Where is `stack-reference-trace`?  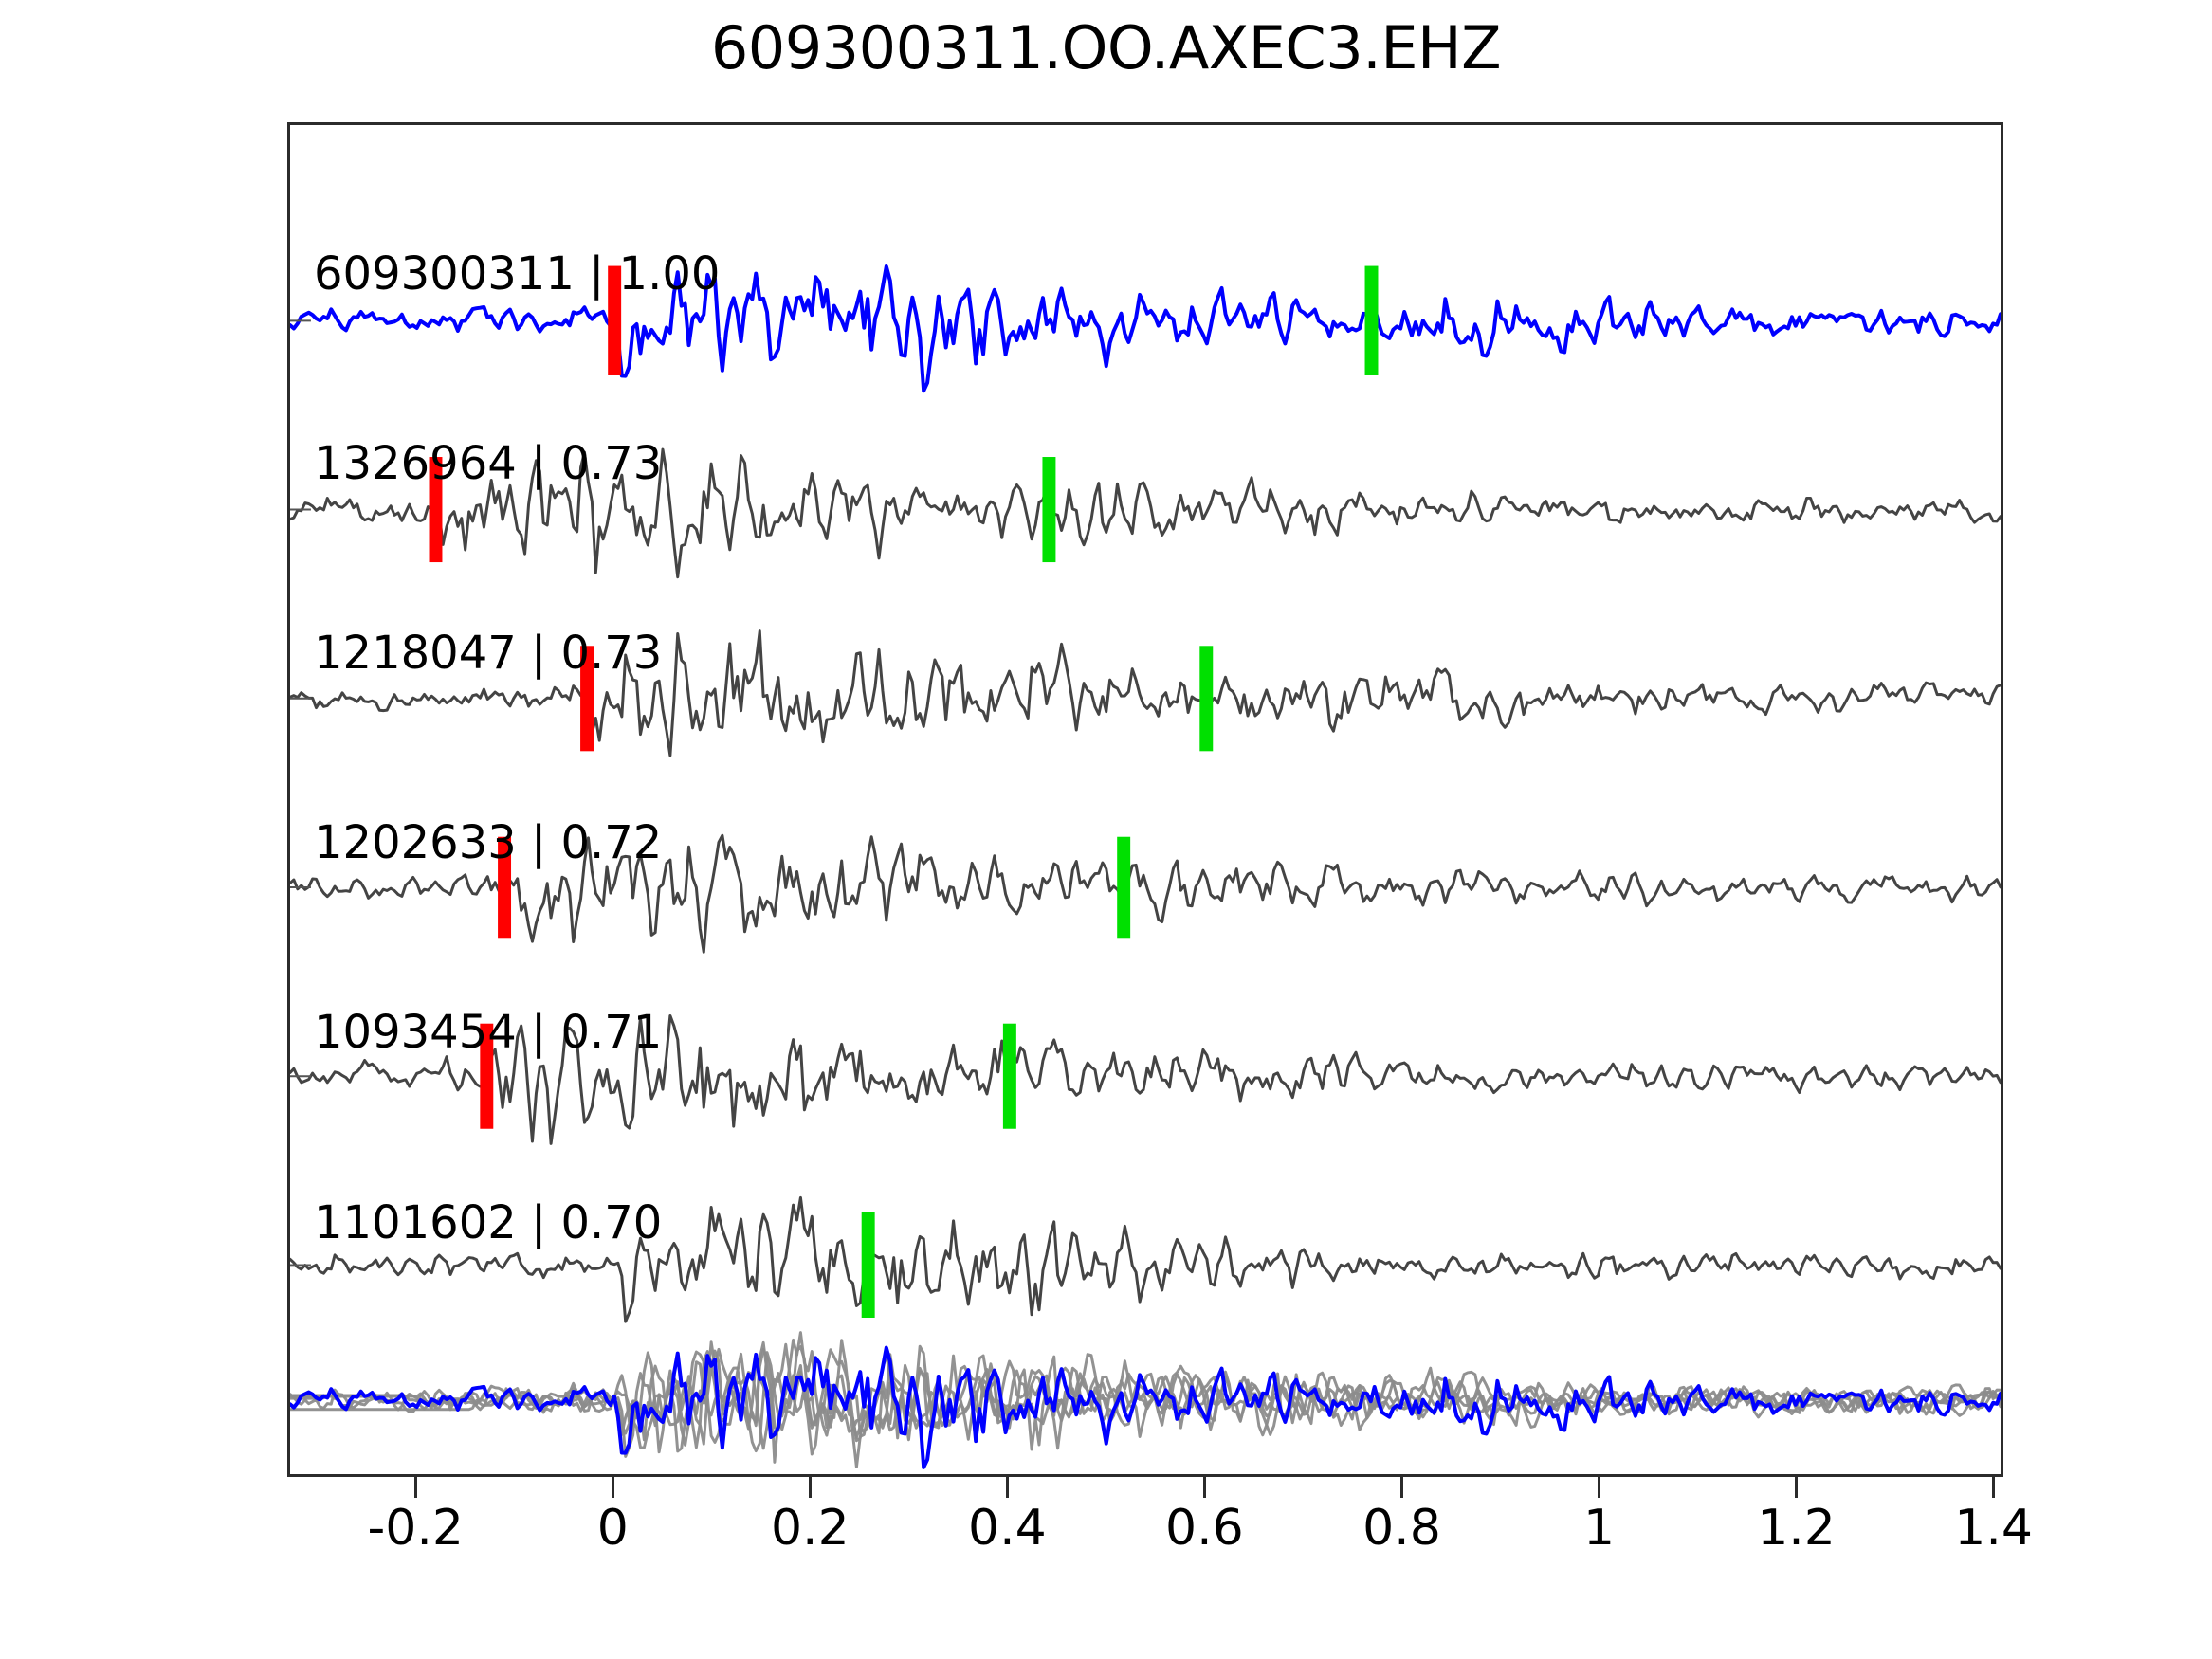 stack-reference-trace is located at coordinates (1145, 1407).